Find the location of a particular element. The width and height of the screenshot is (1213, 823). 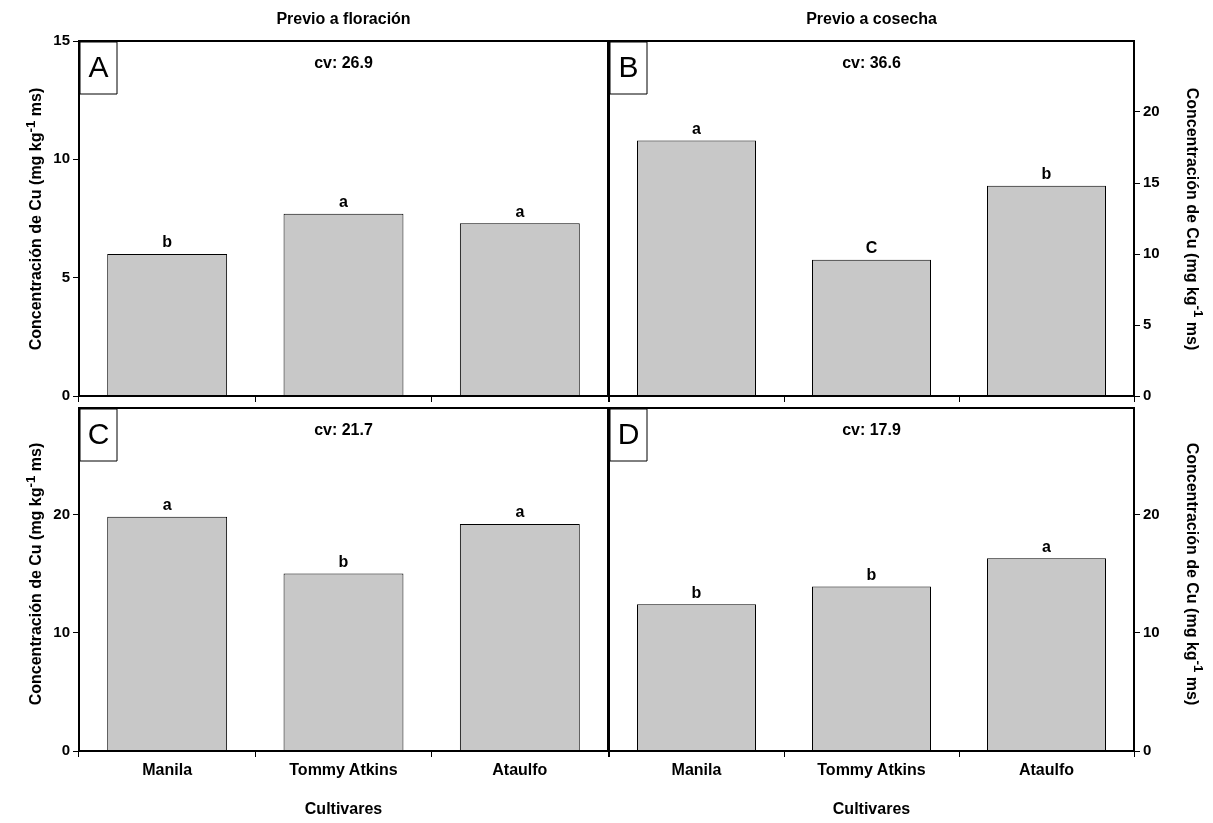

annotation: B is located at coordinates (628, 67).